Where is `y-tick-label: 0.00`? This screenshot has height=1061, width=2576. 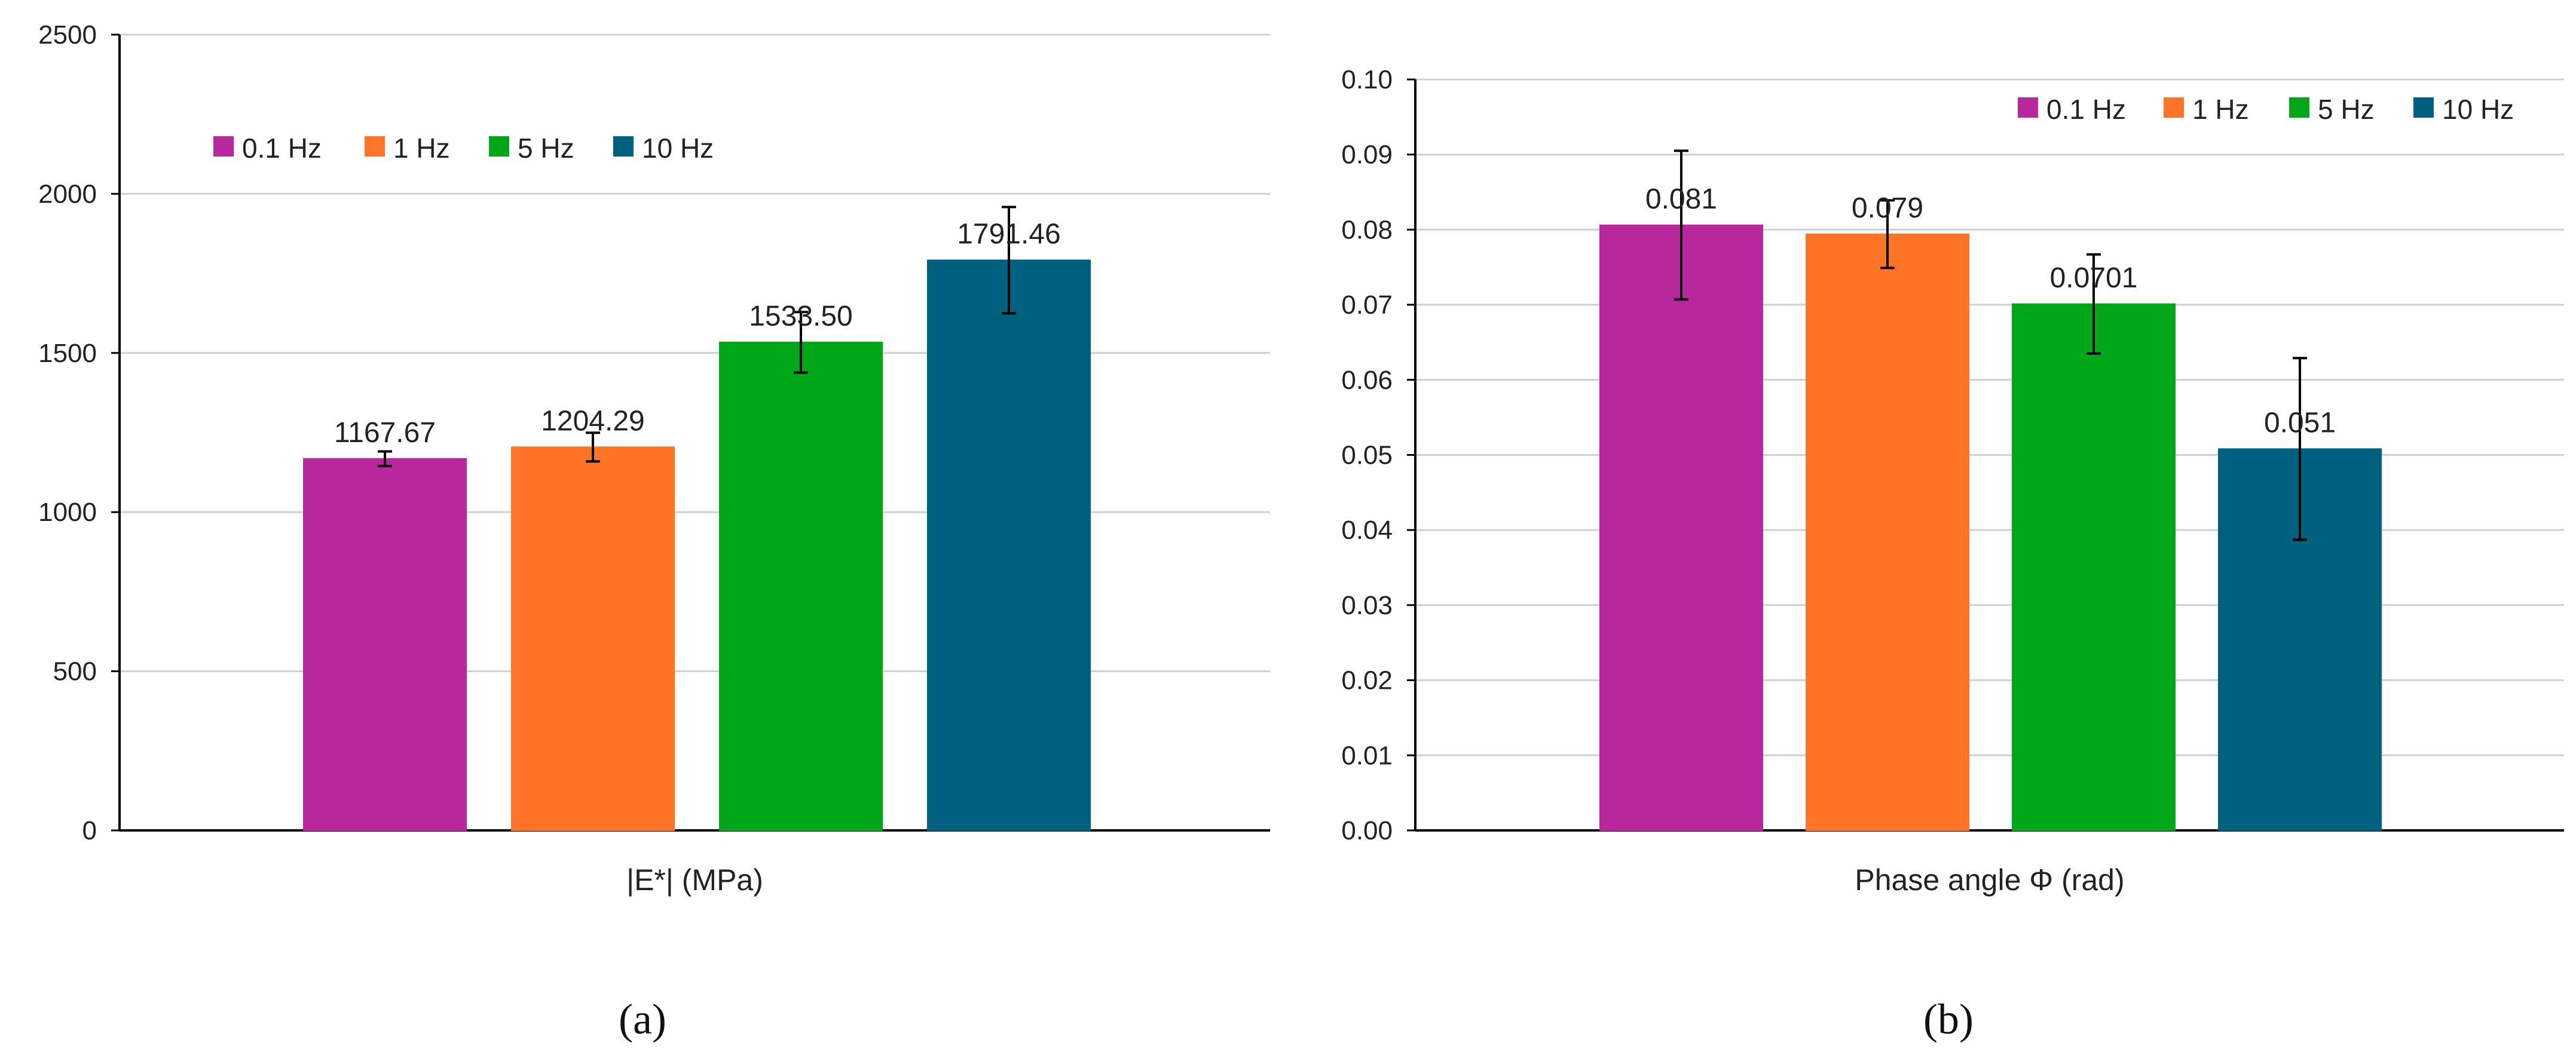 y-tick-label: 0.00 is located at coordinates (1367, 830).